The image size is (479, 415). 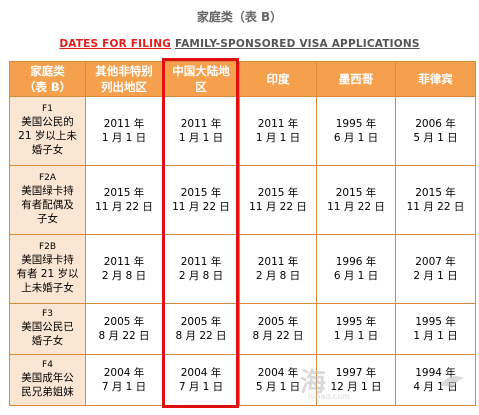 I want to click on date-cell: 1997 年 12 月 1 日, so click(x=356, y=380).